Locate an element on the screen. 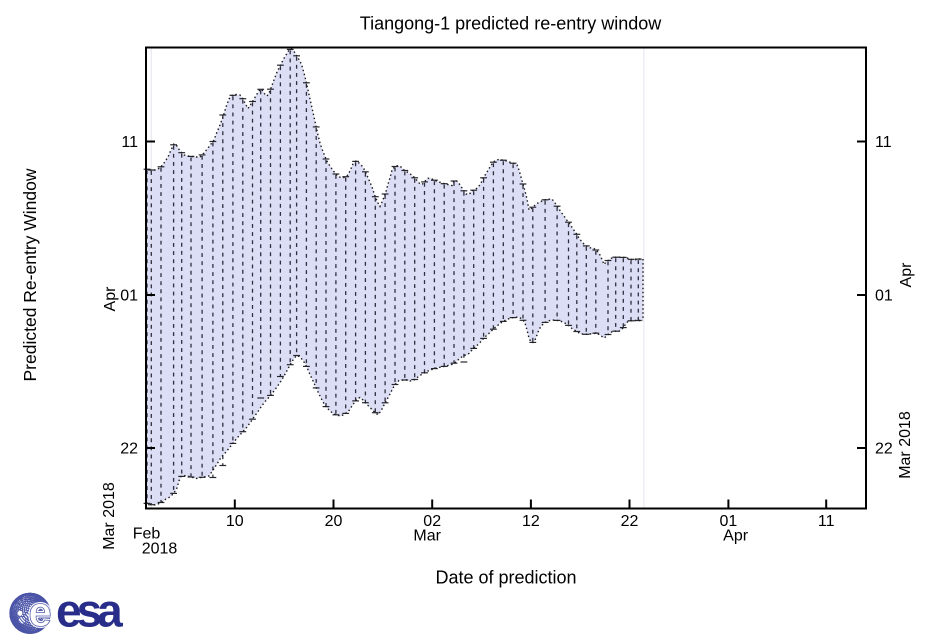 Image resolution: width=947 pixels, height=644 pixels. svg-text:Tiangong-1 predicted re-entry: Tiangong-1 predicted re-entry window is located at coordinates (511, 24).